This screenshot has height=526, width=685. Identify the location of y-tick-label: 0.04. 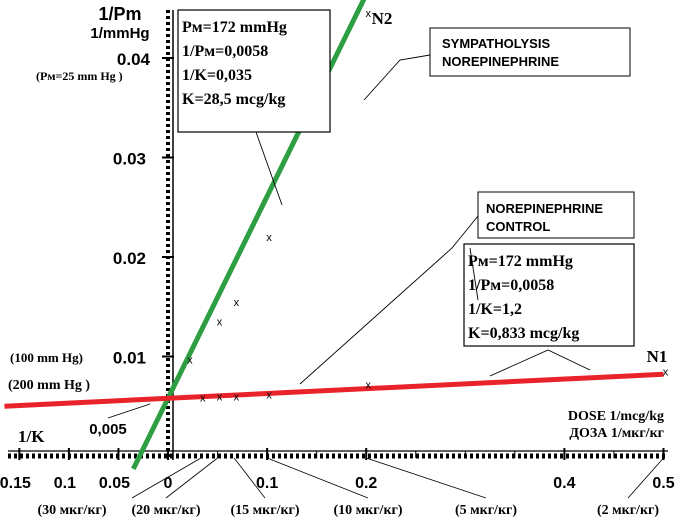
(134, 59).